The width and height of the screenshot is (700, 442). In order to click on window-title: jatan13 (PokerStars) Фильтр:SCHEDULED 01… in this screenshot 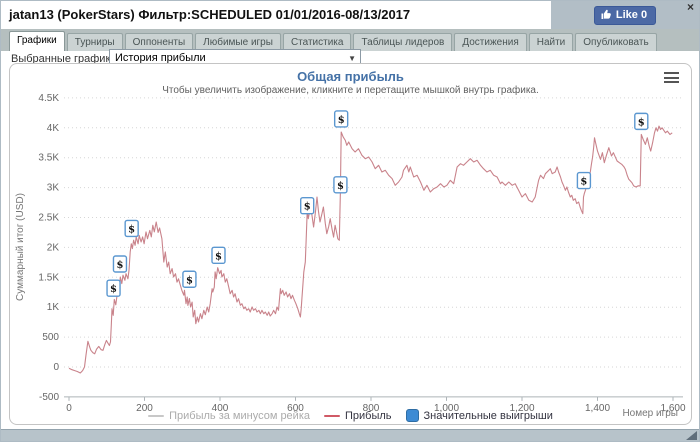, I will do `click(210, 14)`.